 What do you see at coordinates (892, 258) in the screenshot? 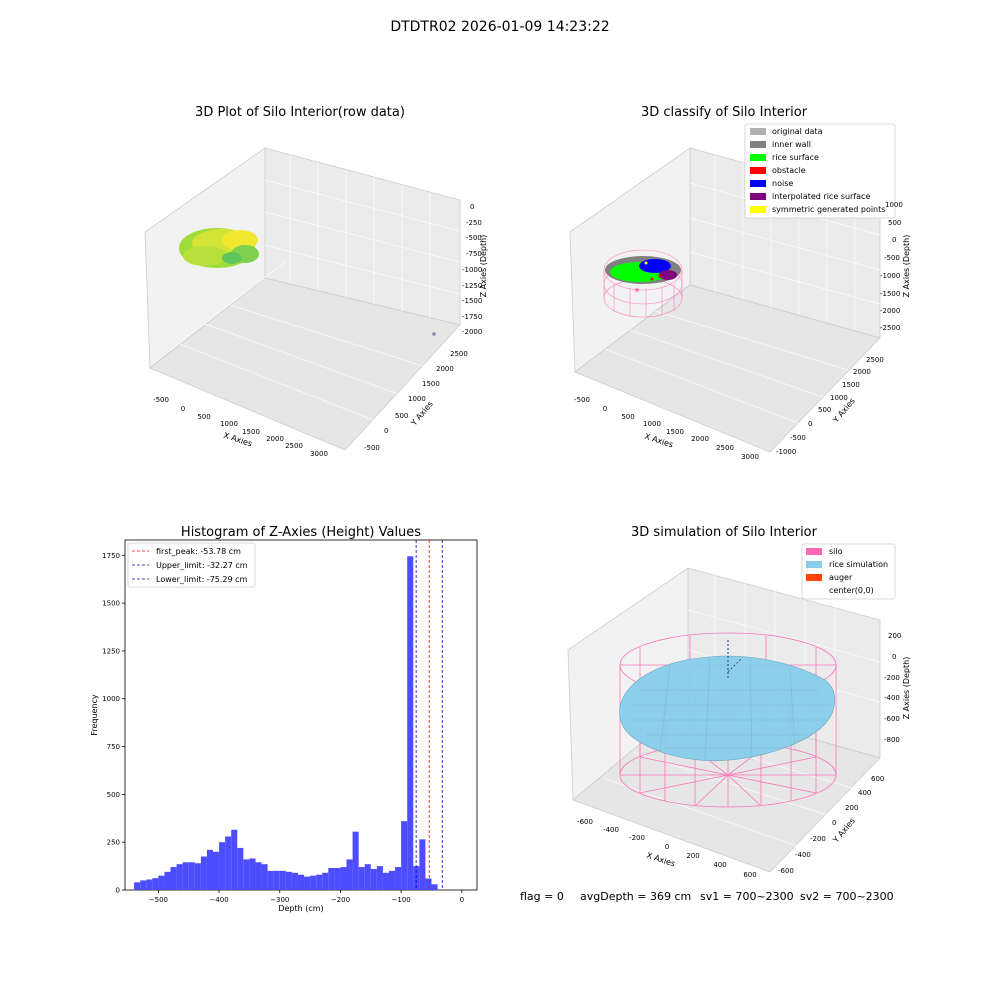
I see `plot2-ztick-label: -500` at bounding box center [892, 258].